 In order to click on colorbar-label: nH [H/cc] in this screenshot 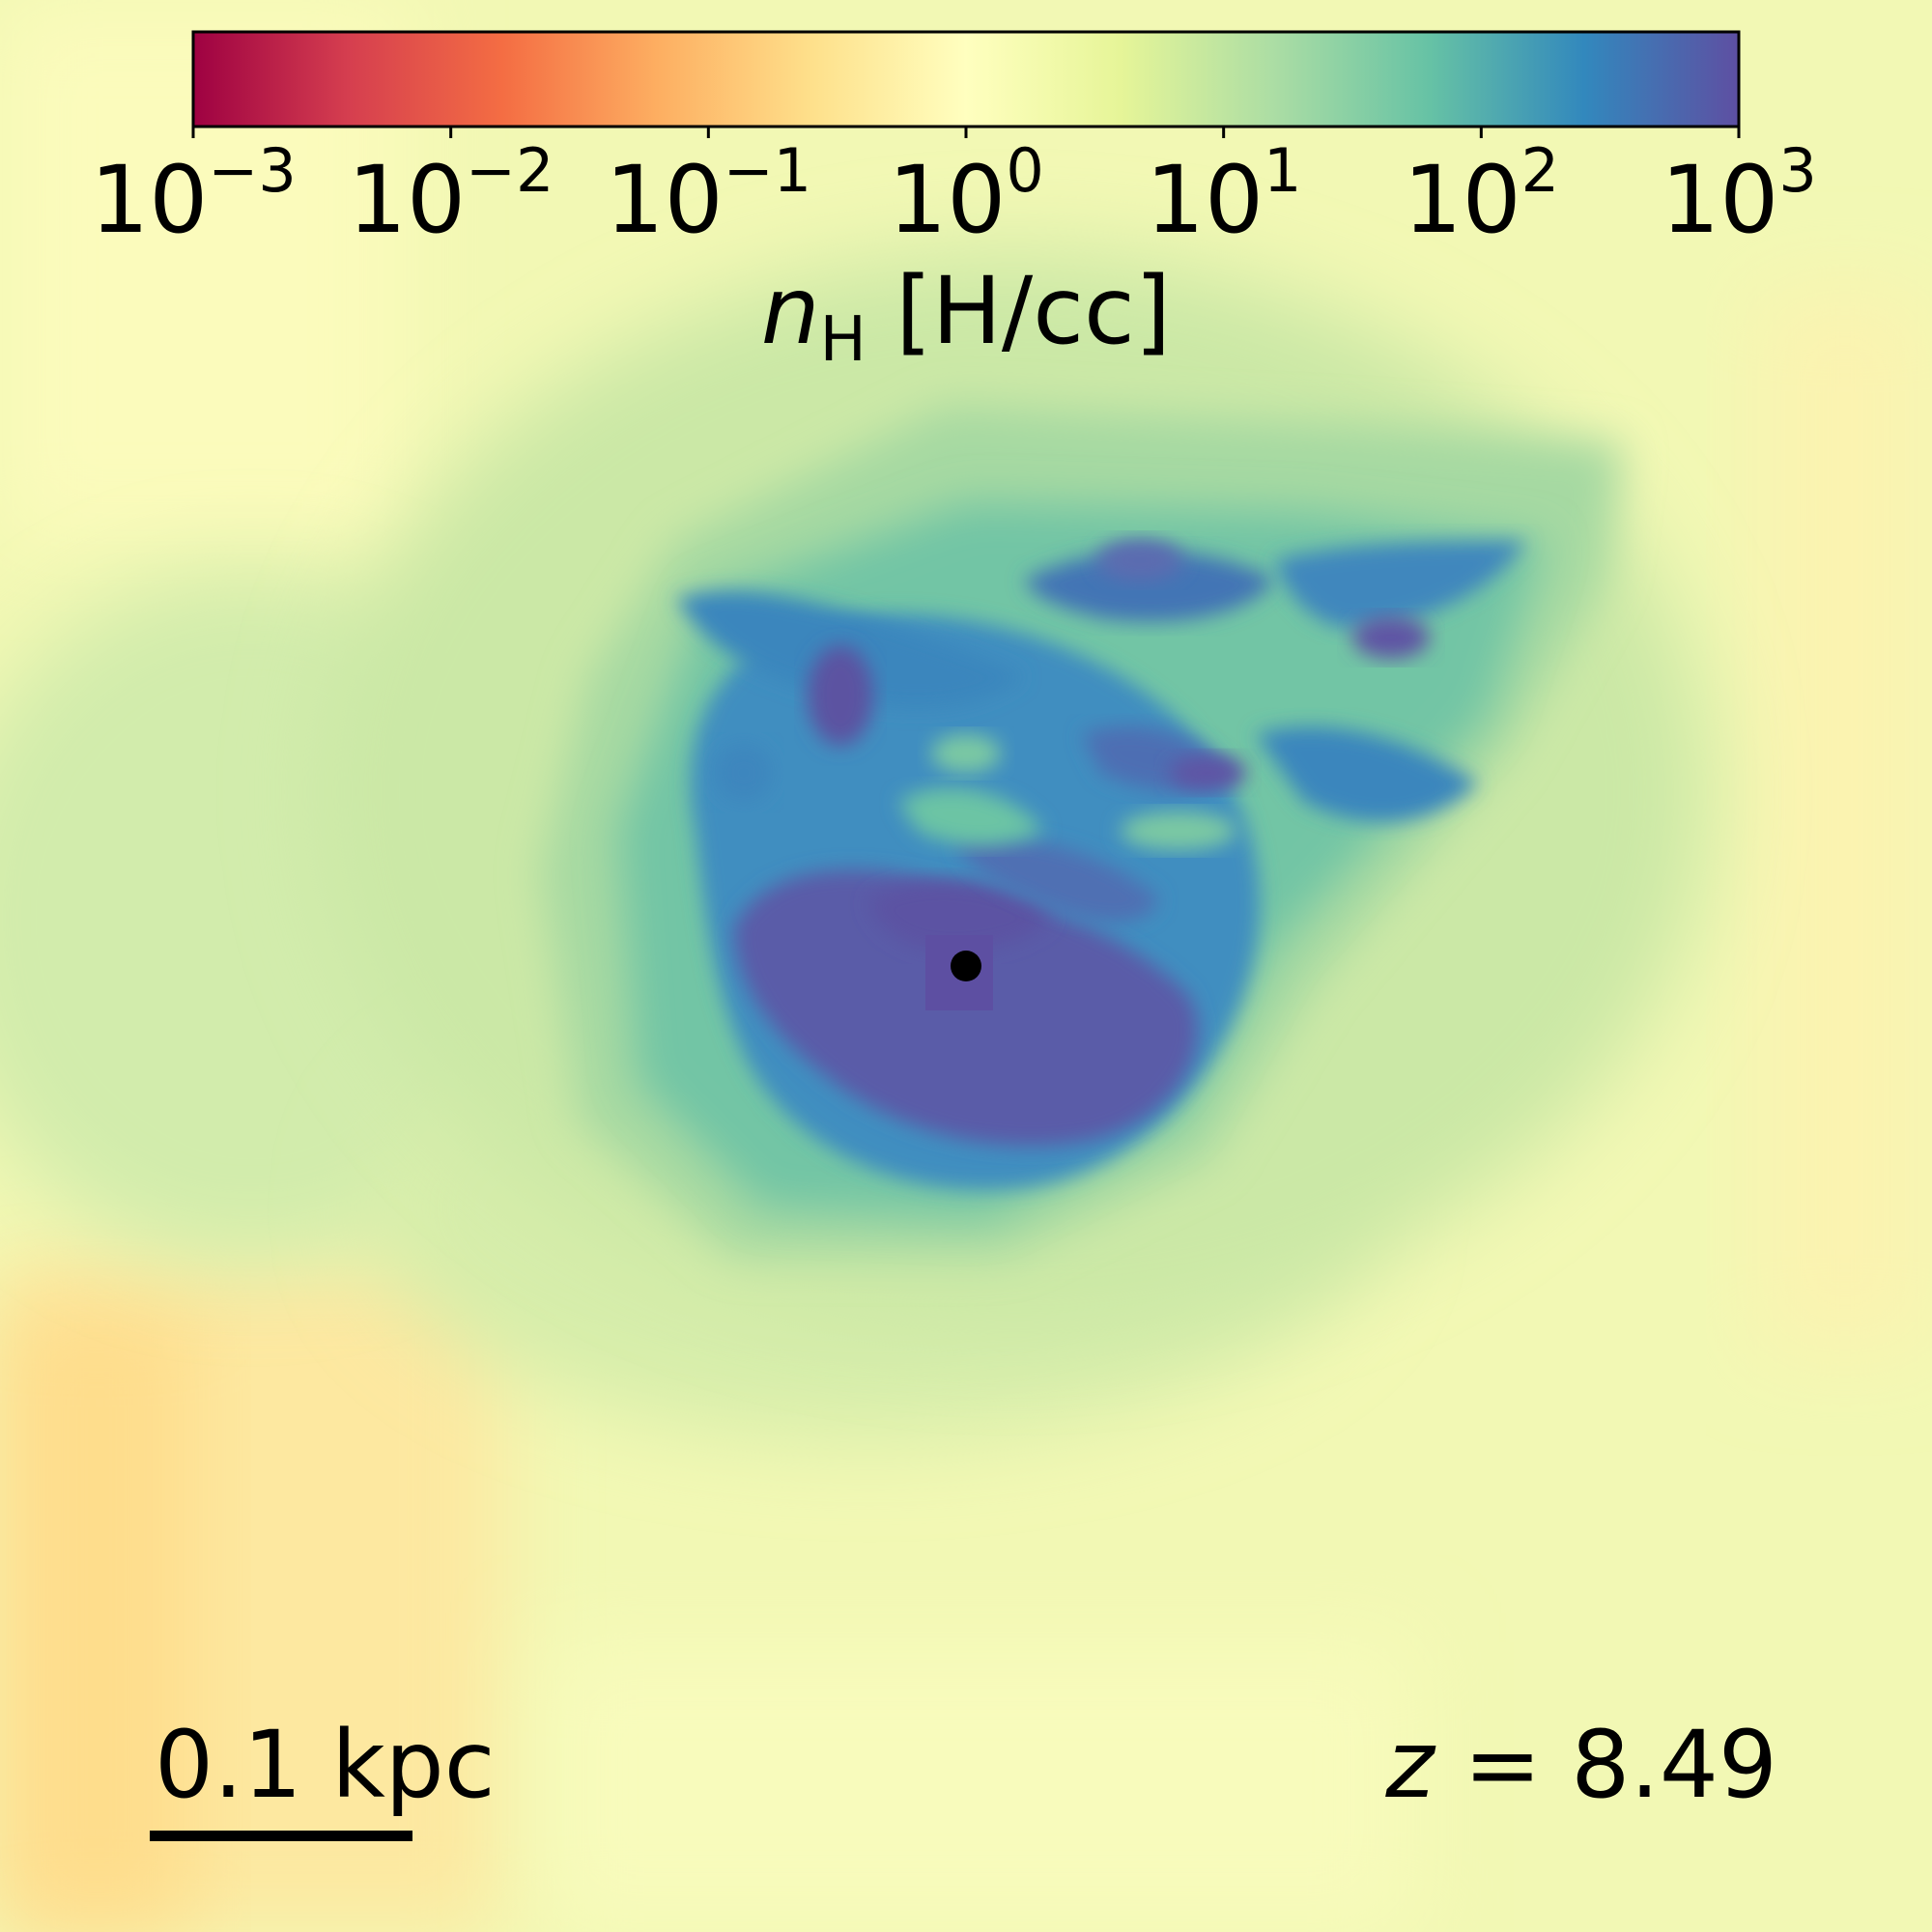, I will do `click(966, 316)`.